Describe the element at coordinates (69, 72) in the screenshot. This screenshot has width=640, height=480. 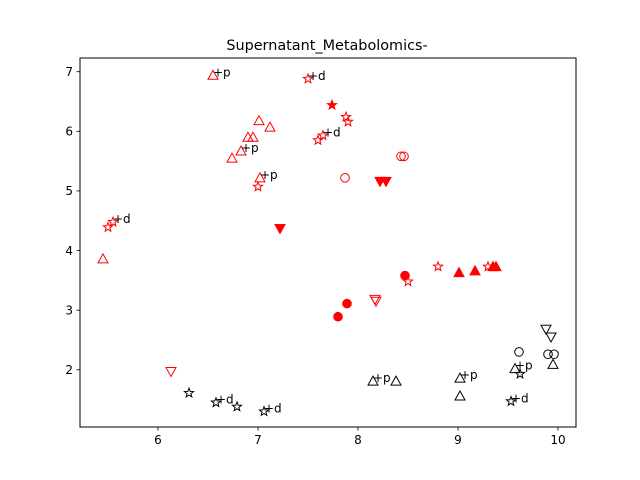
I see `y-tick-label: 7` at that location.